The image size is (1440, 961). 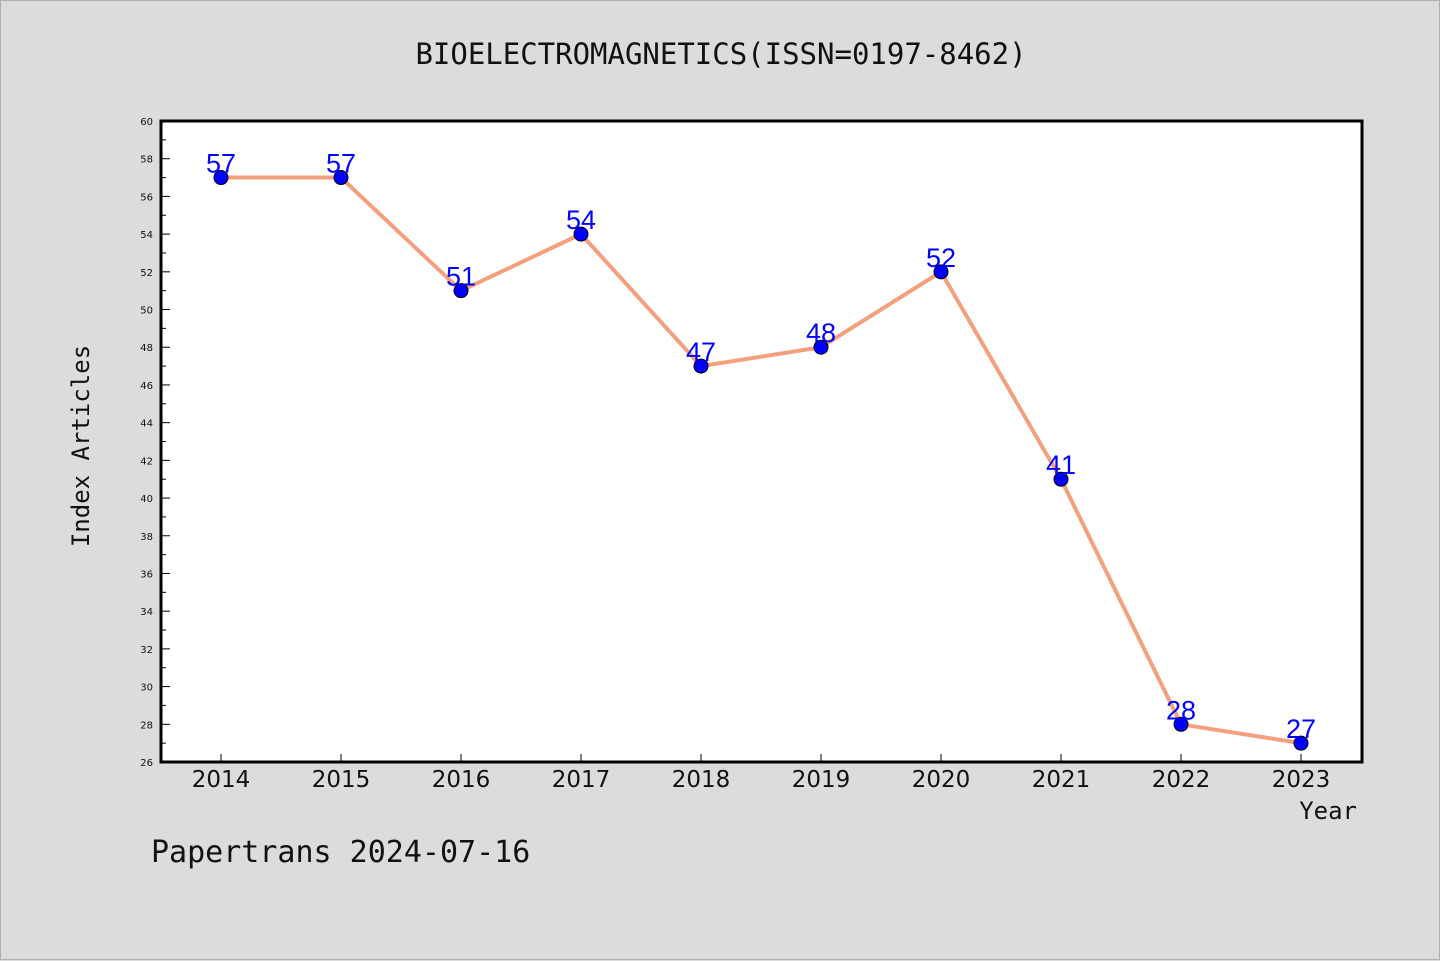 I want to click on data-label: 28, so click(x=1181, y=710).